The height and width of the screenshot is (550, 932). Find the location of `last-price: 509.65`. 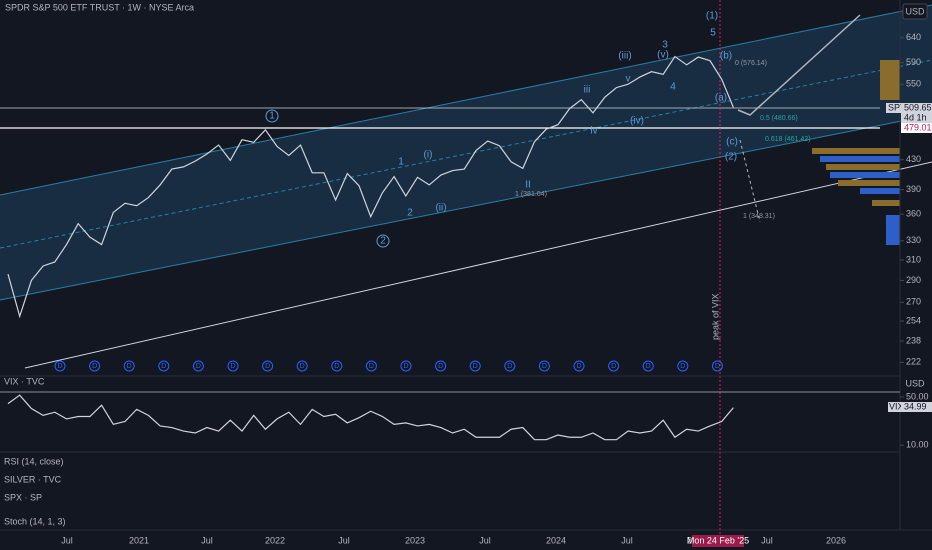

last-price: 509.65 is located at coordinates (918, 107).